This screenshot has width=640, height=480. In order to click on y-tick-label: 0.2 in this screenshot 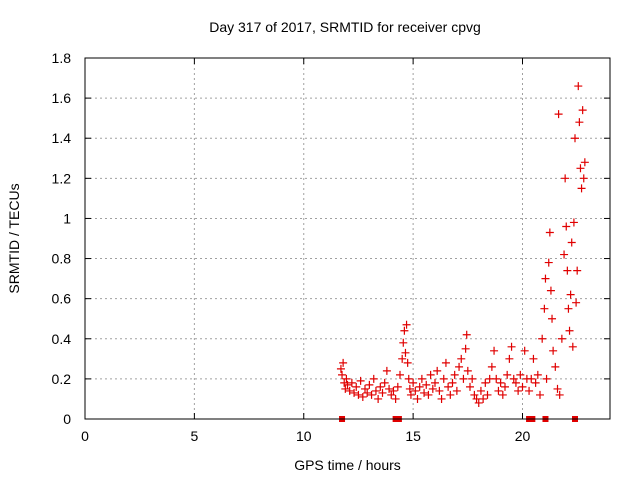, I will do `click(62, 379)`.